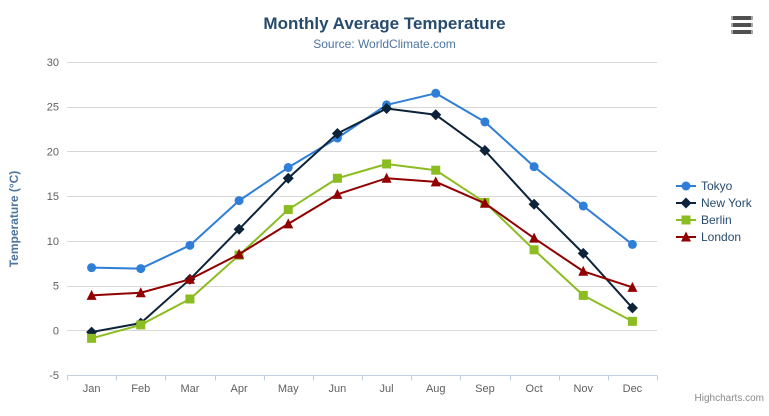  I want to click on data-point-berlin-Aug, so click(436, 170).